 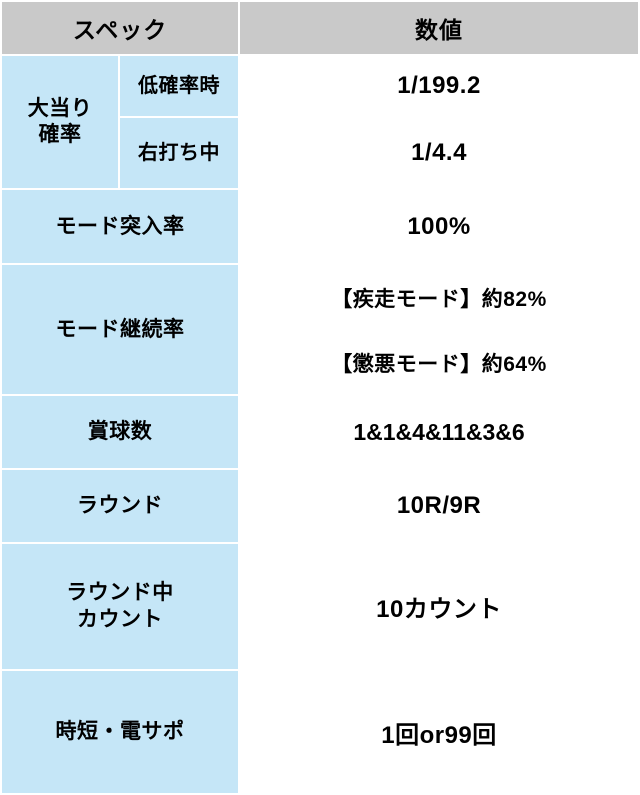 I want to click on header-value: 数値, so click(x=439, y=28).